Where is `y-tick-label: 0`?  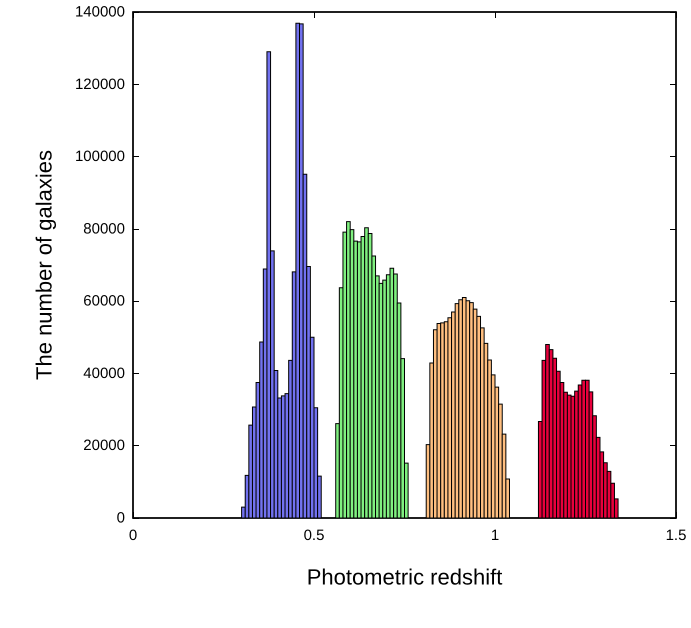
y-tick-label: 0 is located at coordinates (120, 518).